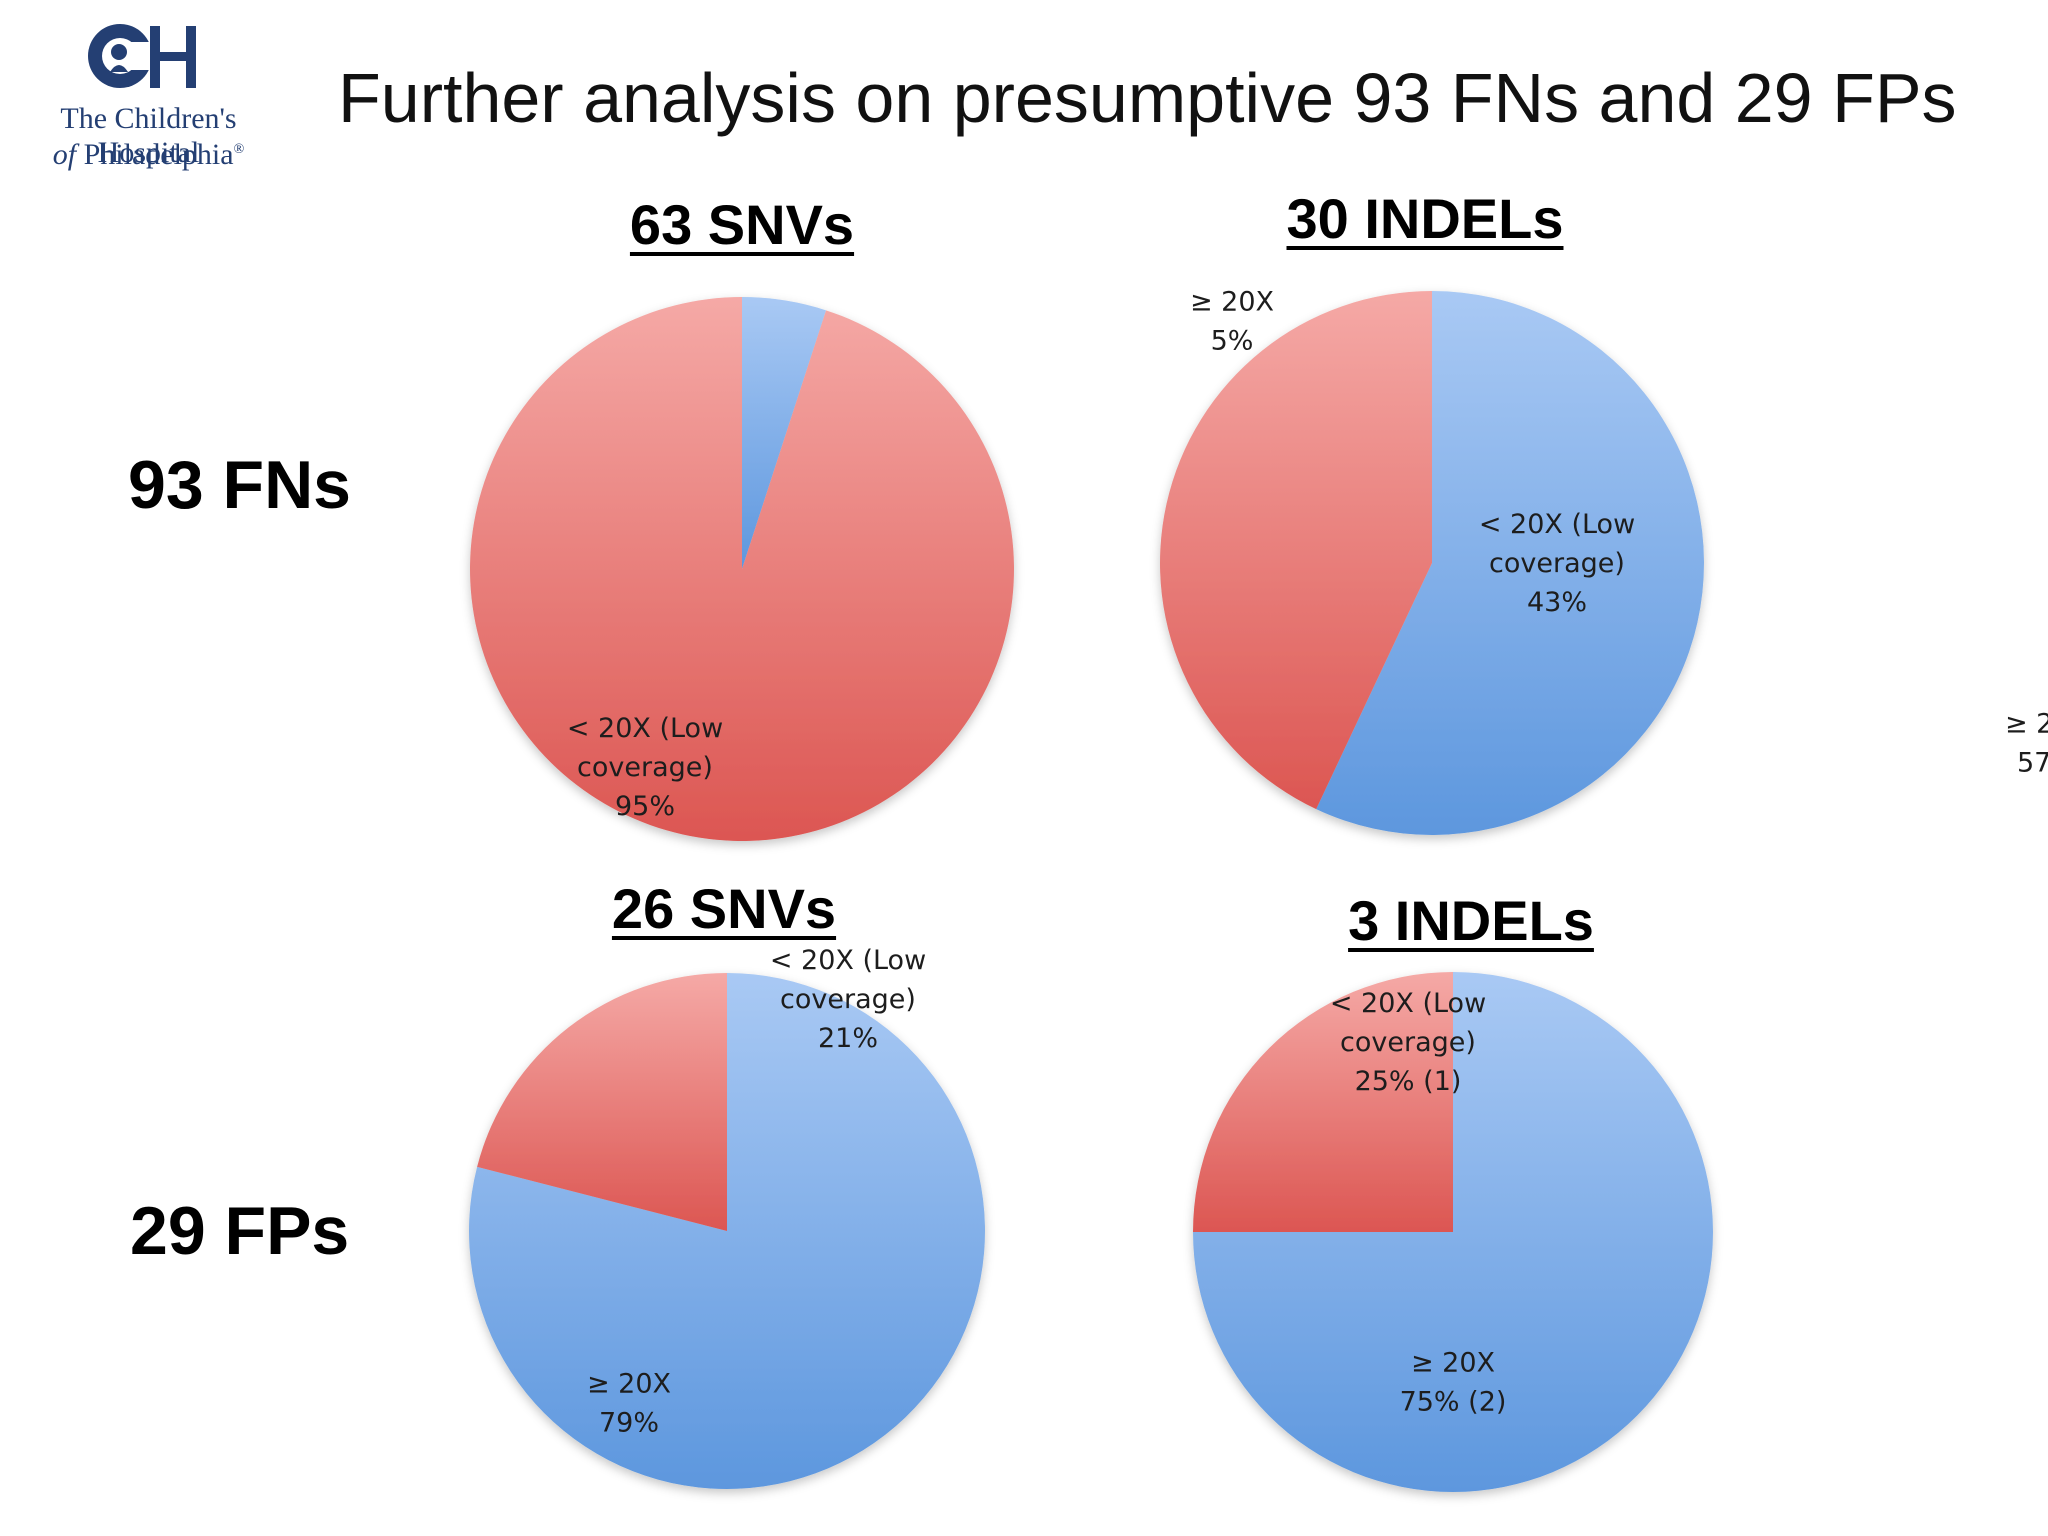  What do you see at coordinates (142, 56) in the screenshot?
I see `chop-monogram-icon` at bounding box center [142, 56].